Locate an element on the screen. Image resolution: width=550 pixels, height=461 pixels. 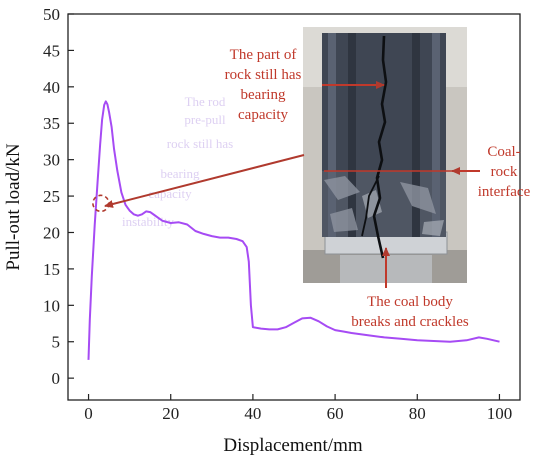
y-axis-title: Pull-out load/kN is located at coordinates (13, 206).